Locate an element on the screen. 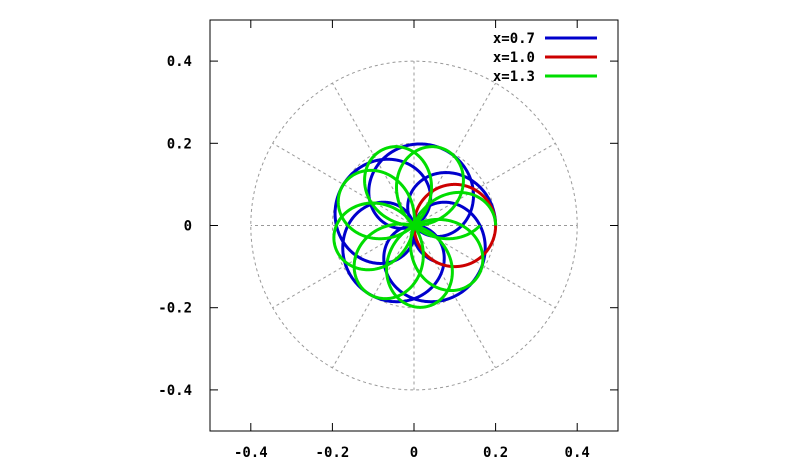  y-tick-label: 0 is located at coordinates (188, 227).